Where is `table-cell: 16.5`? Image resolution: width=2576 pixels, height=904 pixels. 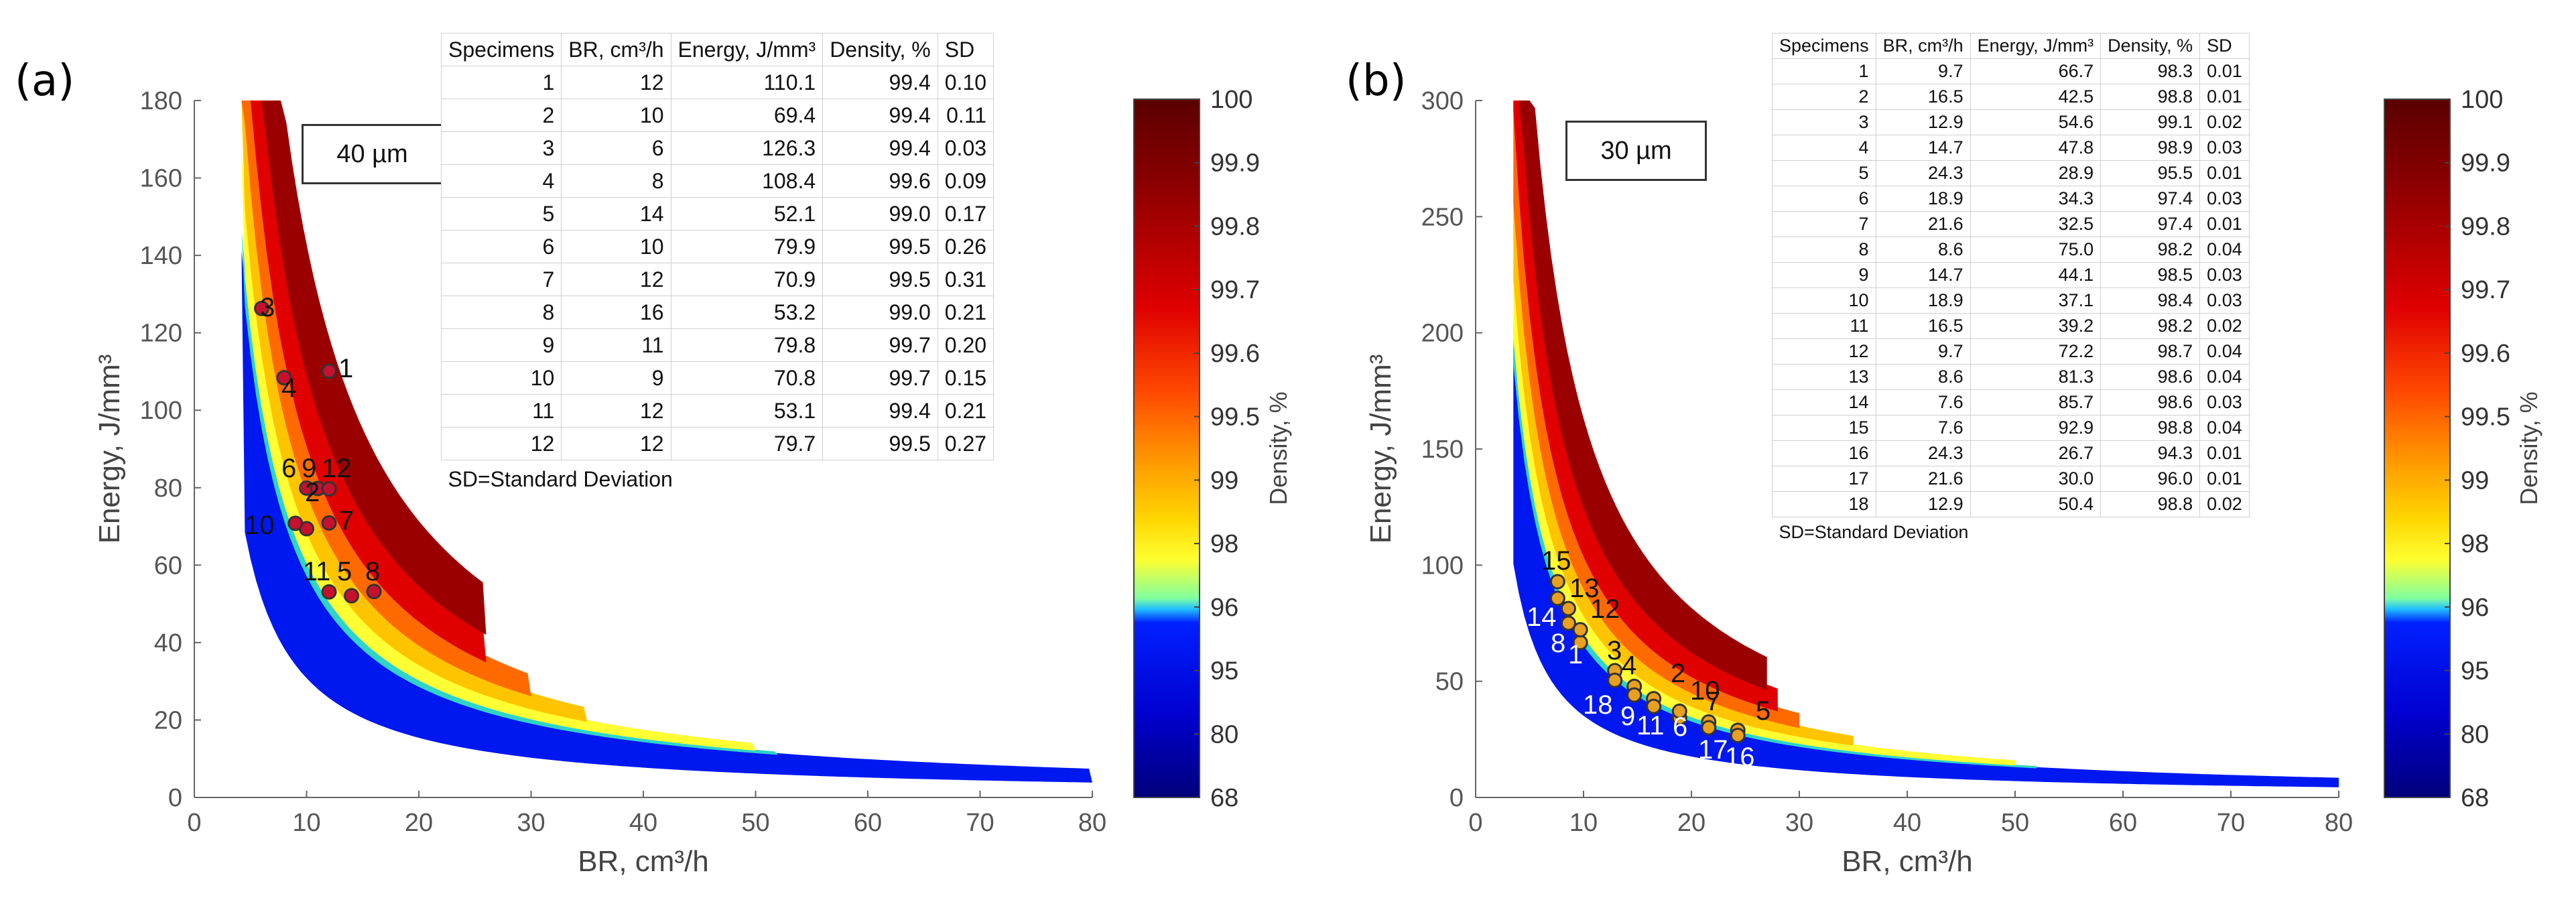
table-cell: 16.5 is located at coordinates (1923, 326).